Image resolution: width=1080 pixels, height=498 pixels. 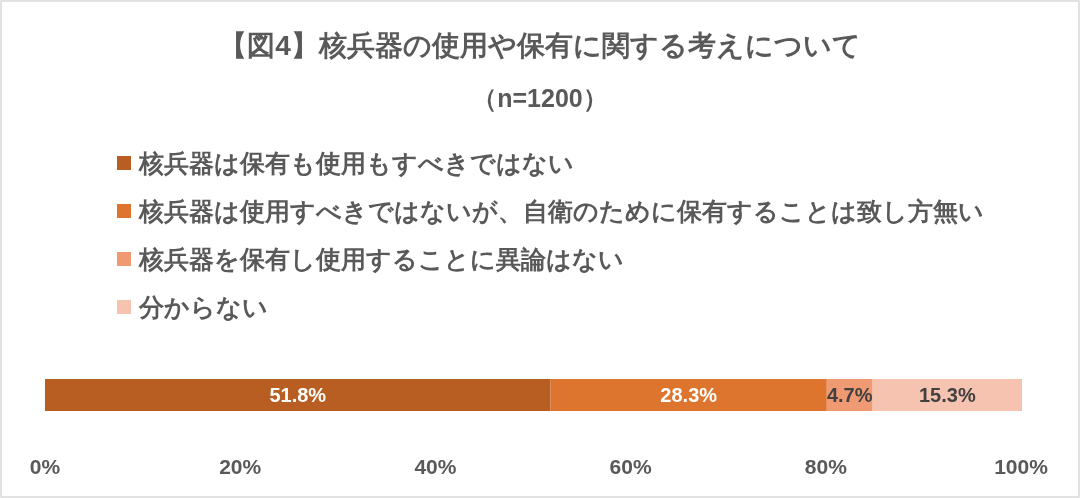 I want to click on x-tick-label: 40%, so click(x=435, y=466).